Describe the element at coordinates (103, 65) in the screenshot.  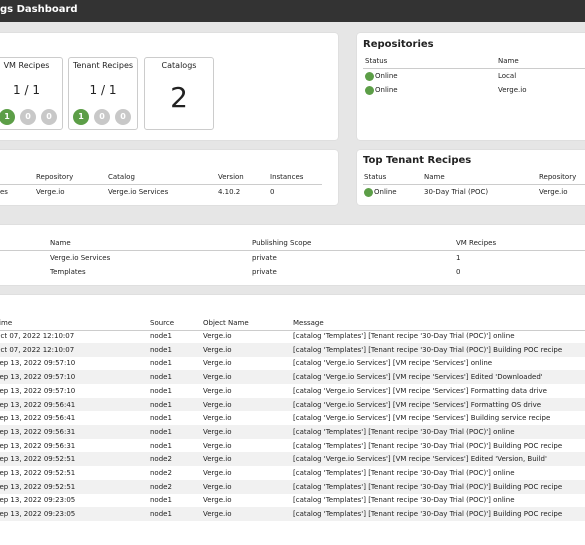
I see `summary-label: Tenant Recipes` at that location.